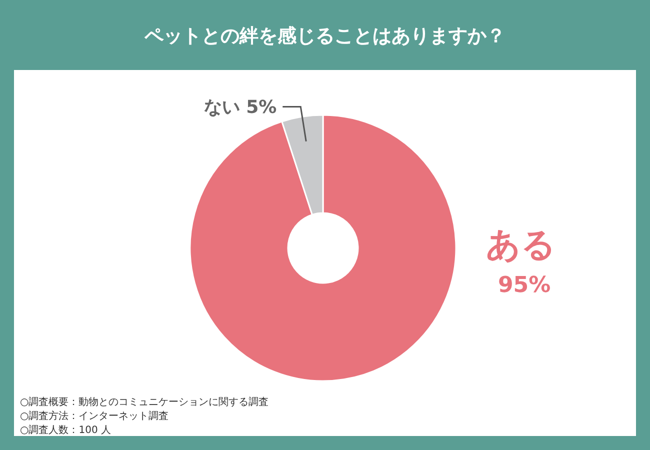  I want to click on data-label: 95%, so click(524, 285).